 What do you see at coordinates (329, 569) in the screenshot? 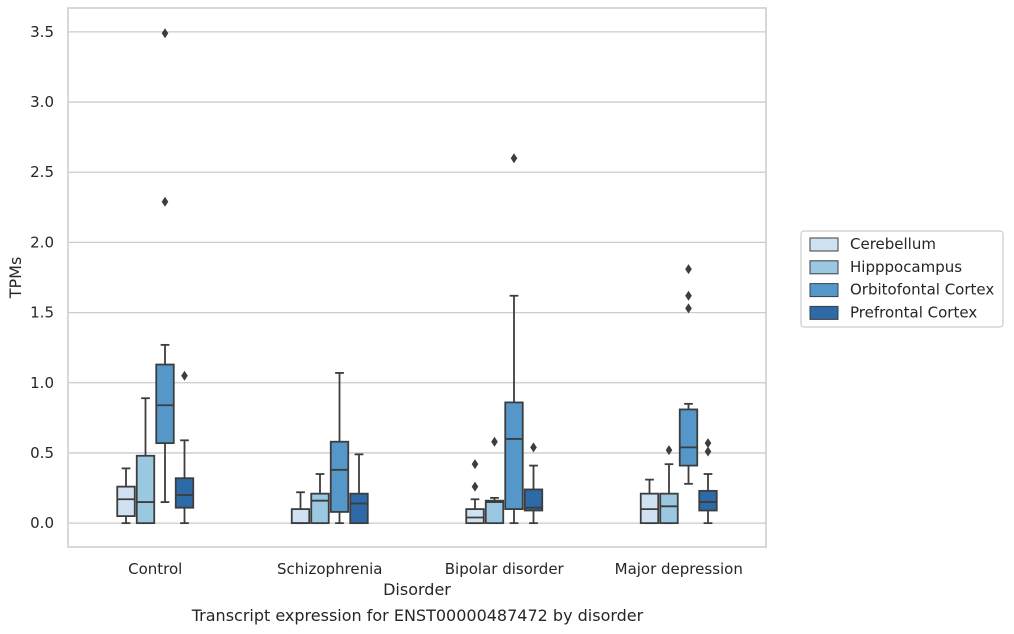
I see `x-tick-label: Schizophrenia` at bounding box center [329, 569].